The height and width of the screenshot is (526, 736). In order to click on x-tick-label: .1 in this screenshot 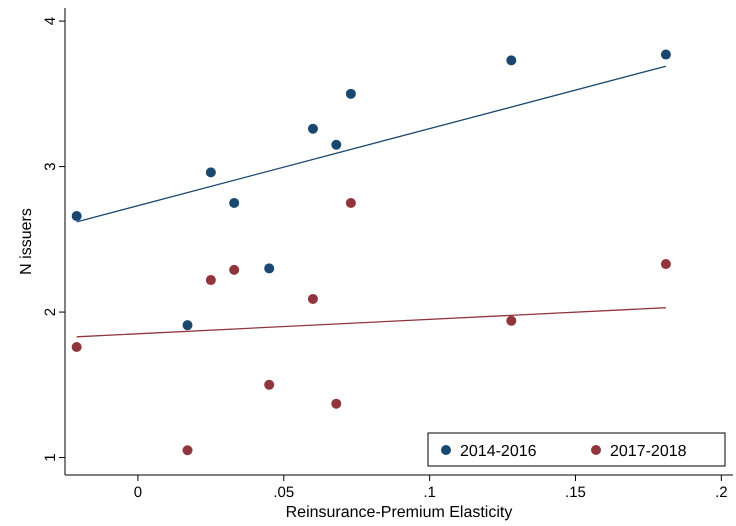, I will do `click(429, 492)`.